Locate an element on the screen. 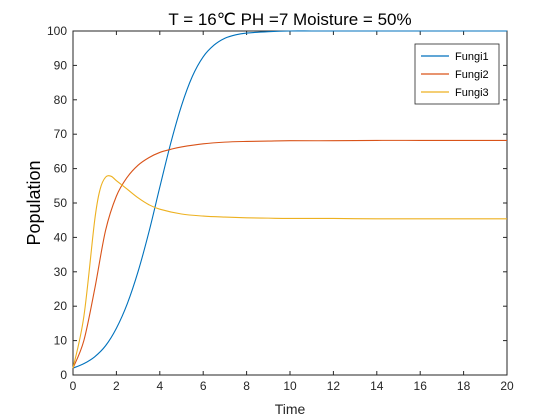 The height and width of the screenshot is (420, 560). y-tick-label: 50 is located at coordinates (61, 203).